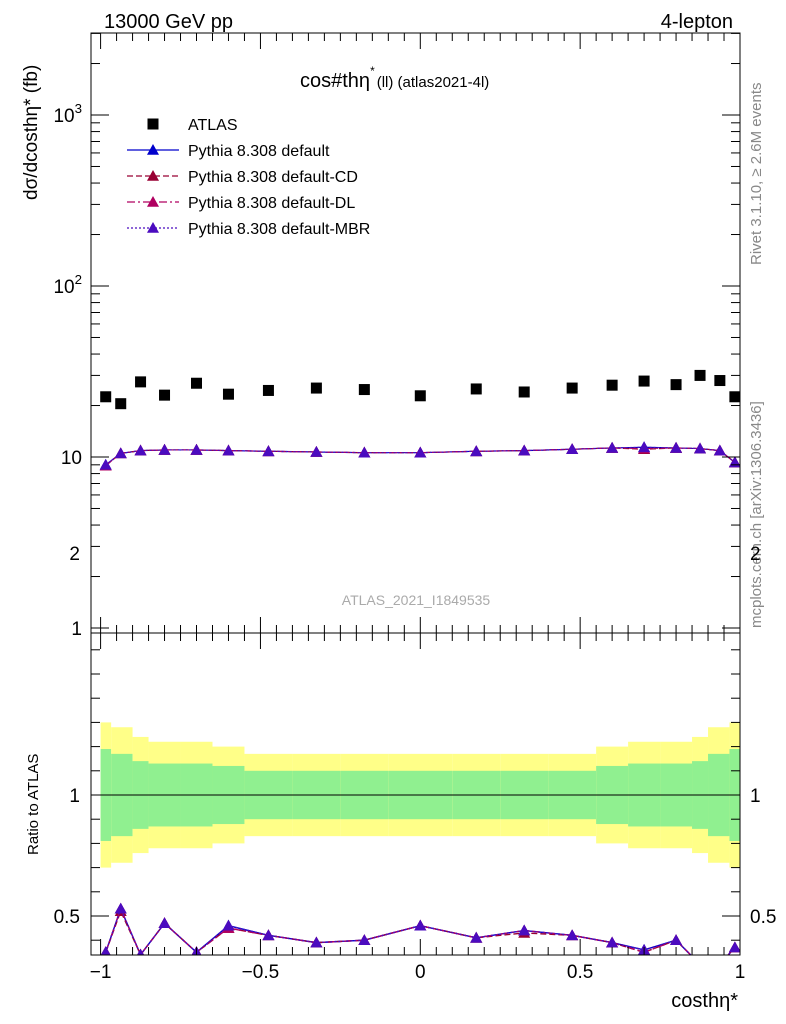 This screenshot has width=786, height=1024. I want to click on x-tick-label: 0, so click(420, 972).